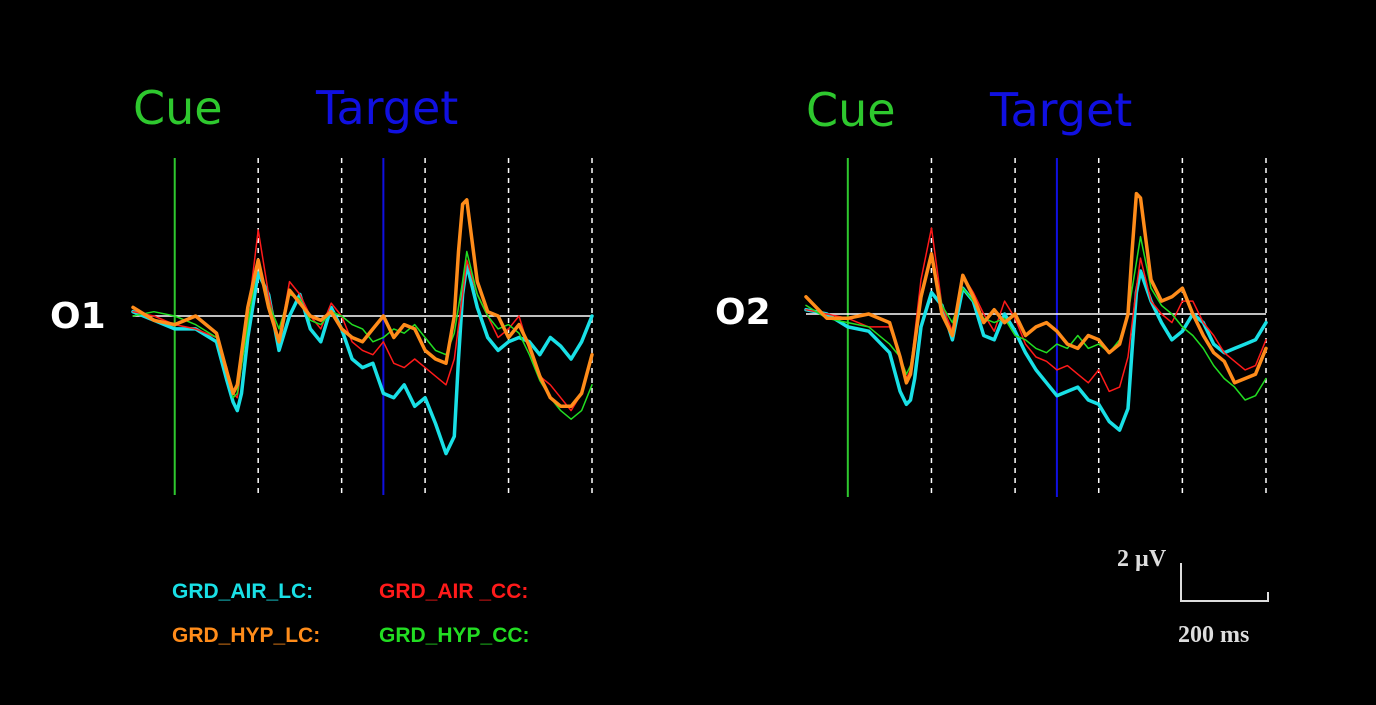 The height and width of the screenshot is (705, 1376). I want to click on channel-label: O2, so click(743, 312).